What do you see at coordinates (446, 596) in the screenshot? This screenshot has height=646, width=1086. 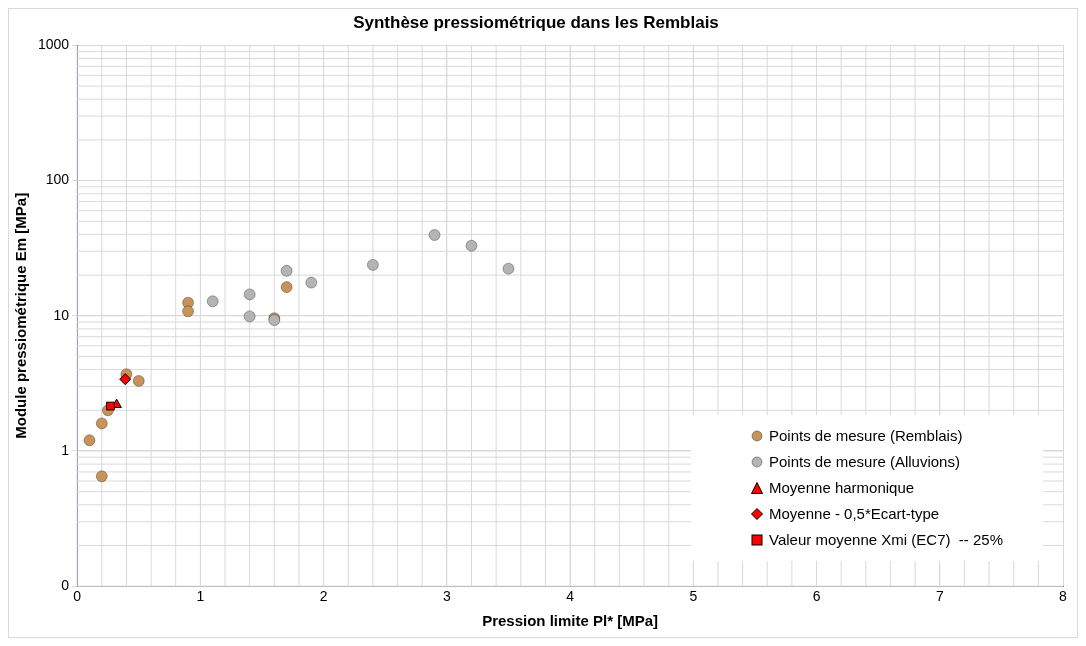 I see `x-tick-label: 3` at bounding box center [446, 596].